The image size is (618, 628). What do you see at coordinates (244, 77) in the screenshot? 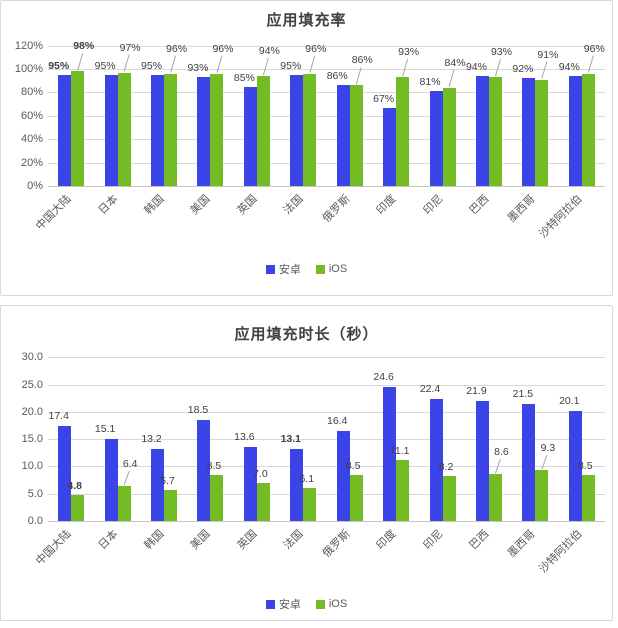
I see `android-value-label: 85%` at bounding box center [244, 77].